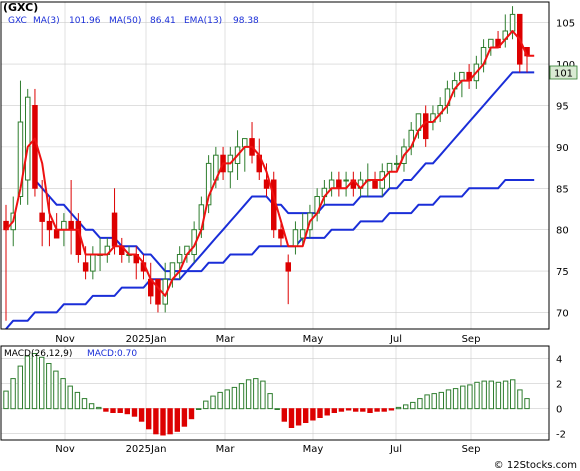 Image resolution: width=580 pixels, height=471 pixels. Describe the element at coordinates (85, 21) in the screenshot. I see `legend-ma3-value: 101.96` at that location.